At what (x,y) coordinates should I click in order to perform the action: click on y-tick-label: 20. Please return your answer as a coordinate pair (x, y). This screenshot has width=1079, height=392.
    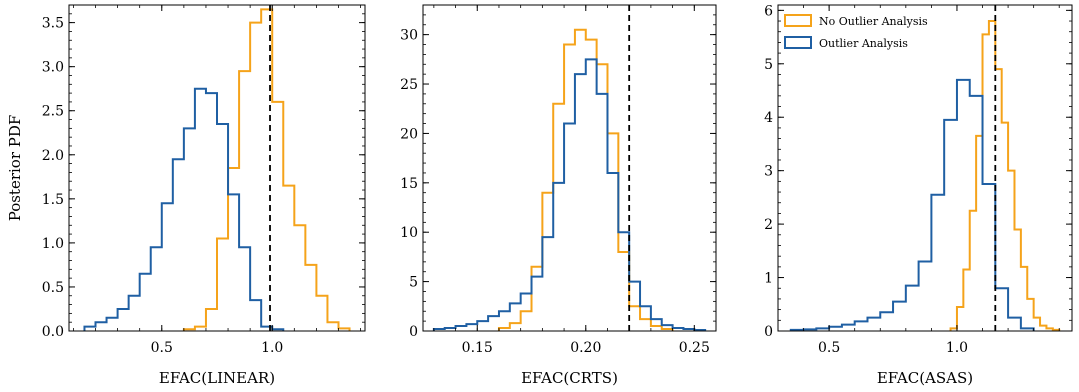
    Looking at the image, I should click on (409, 134).